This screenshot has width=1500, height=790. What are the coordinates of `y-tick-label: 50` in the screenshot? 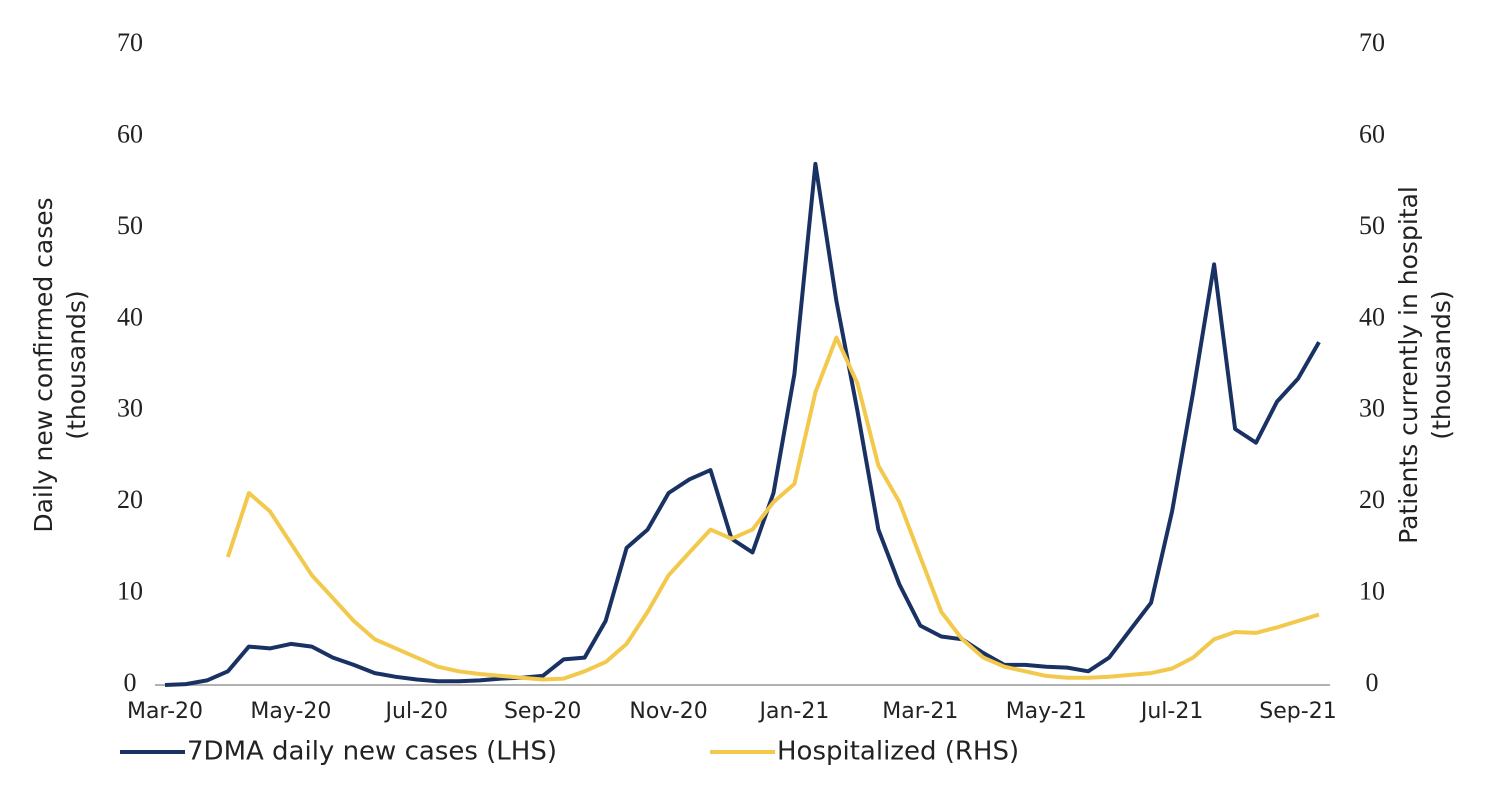 It's located at (130, 225).